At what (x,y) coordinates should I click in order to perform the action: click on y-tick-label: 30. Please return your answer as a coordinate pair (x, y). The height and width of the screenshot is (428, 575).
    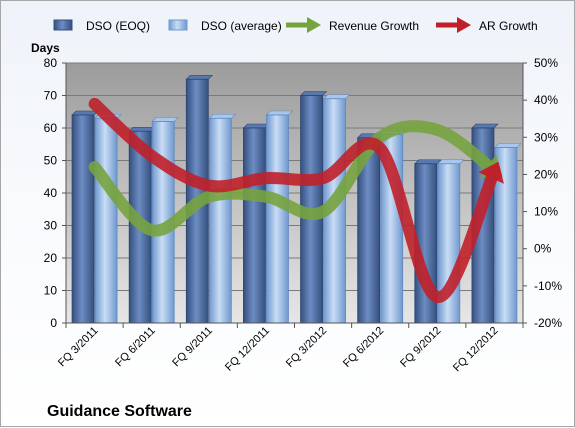
    Looking at the image, I should click on (51, 226).